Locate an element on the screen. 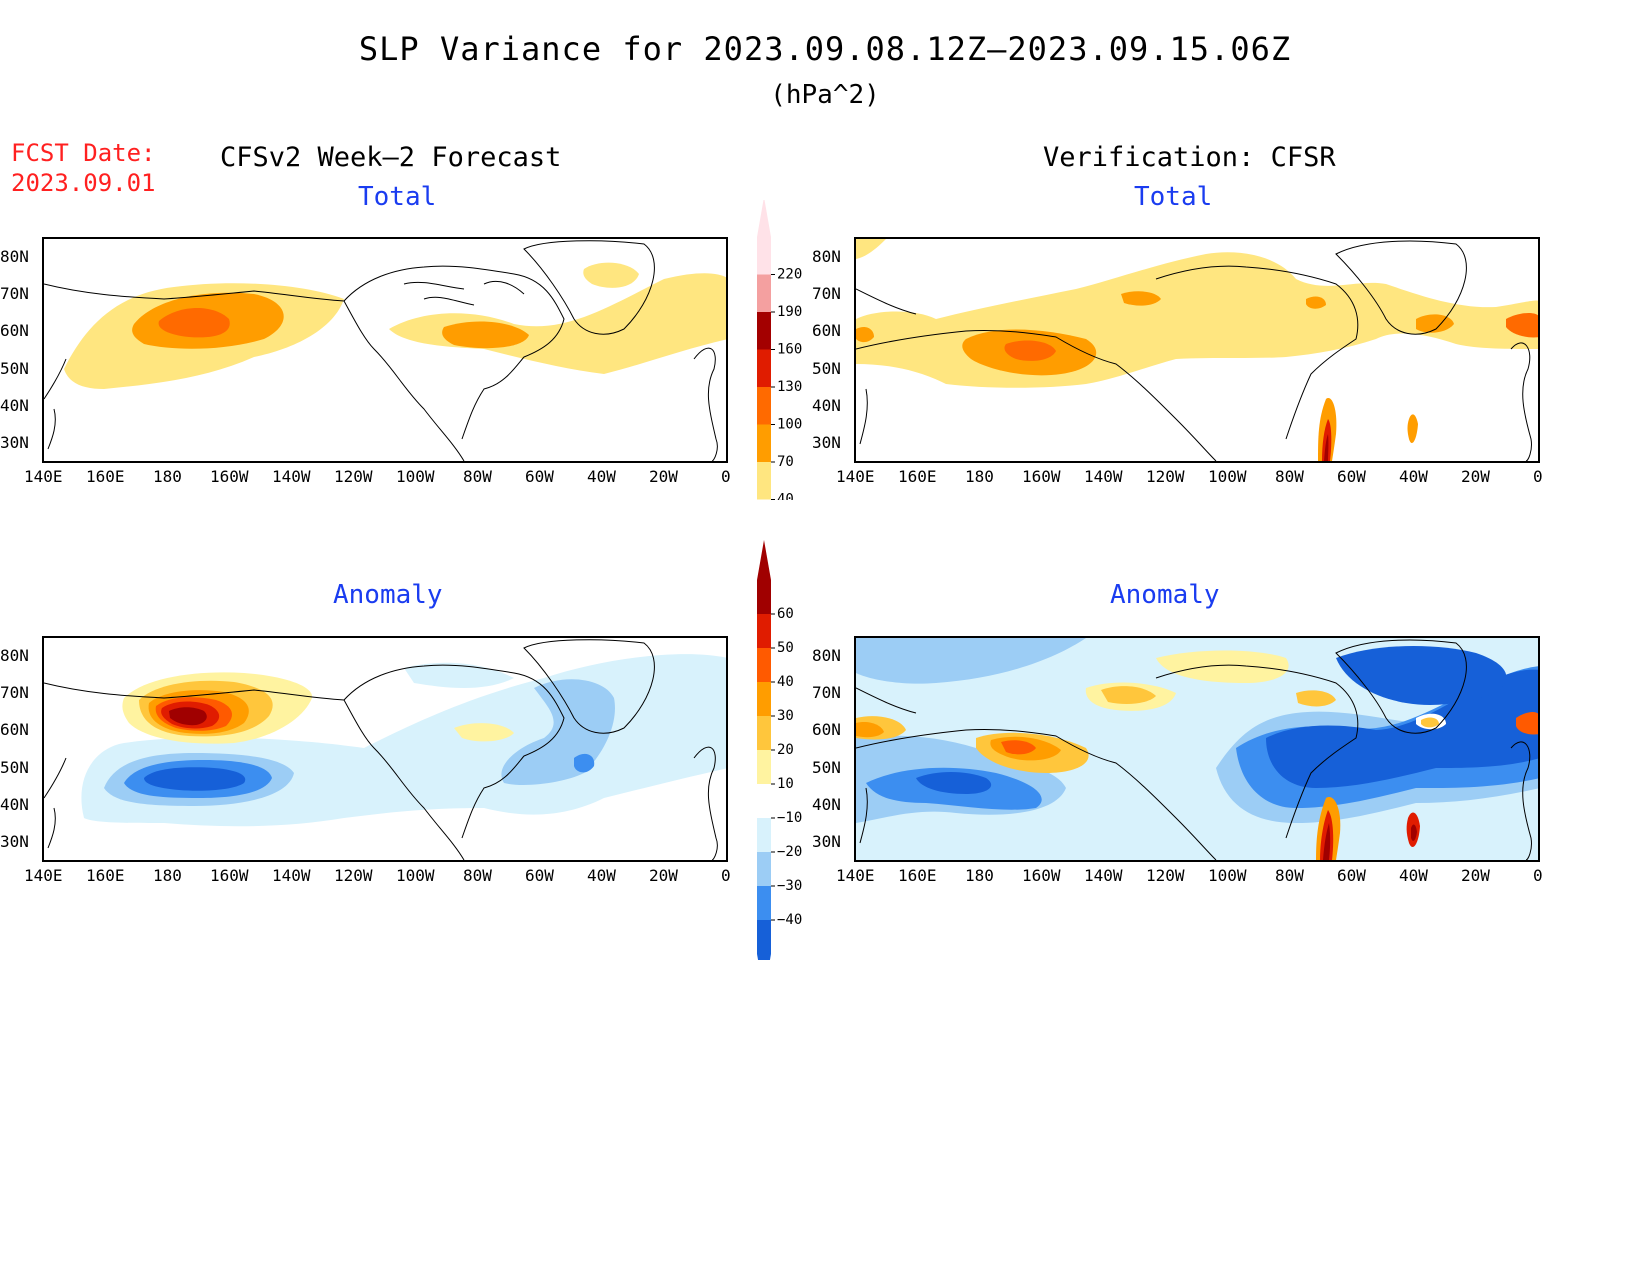 The image size is (1650, 1275). colorbar-level-label: 130 is located at coordinates (789, 387).